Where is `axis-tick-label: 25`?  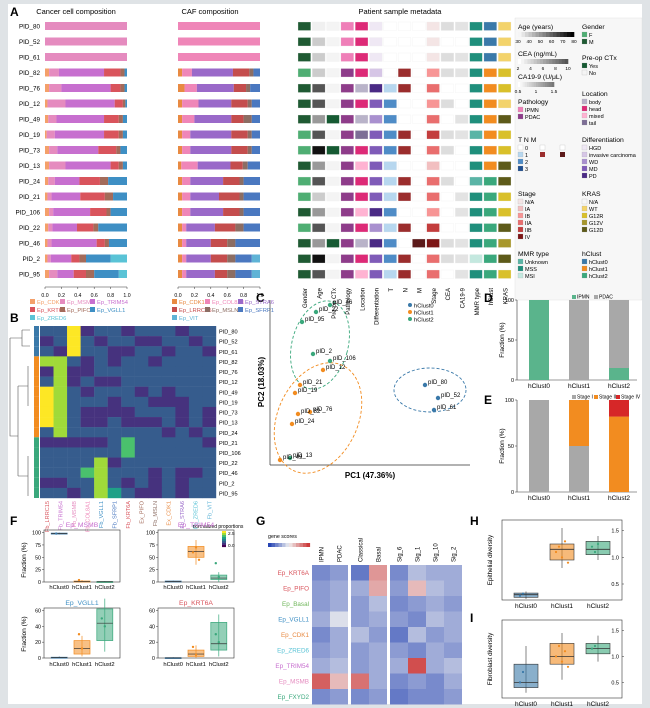 axis-tick-label: 25 is located at coordinates (152, 571).